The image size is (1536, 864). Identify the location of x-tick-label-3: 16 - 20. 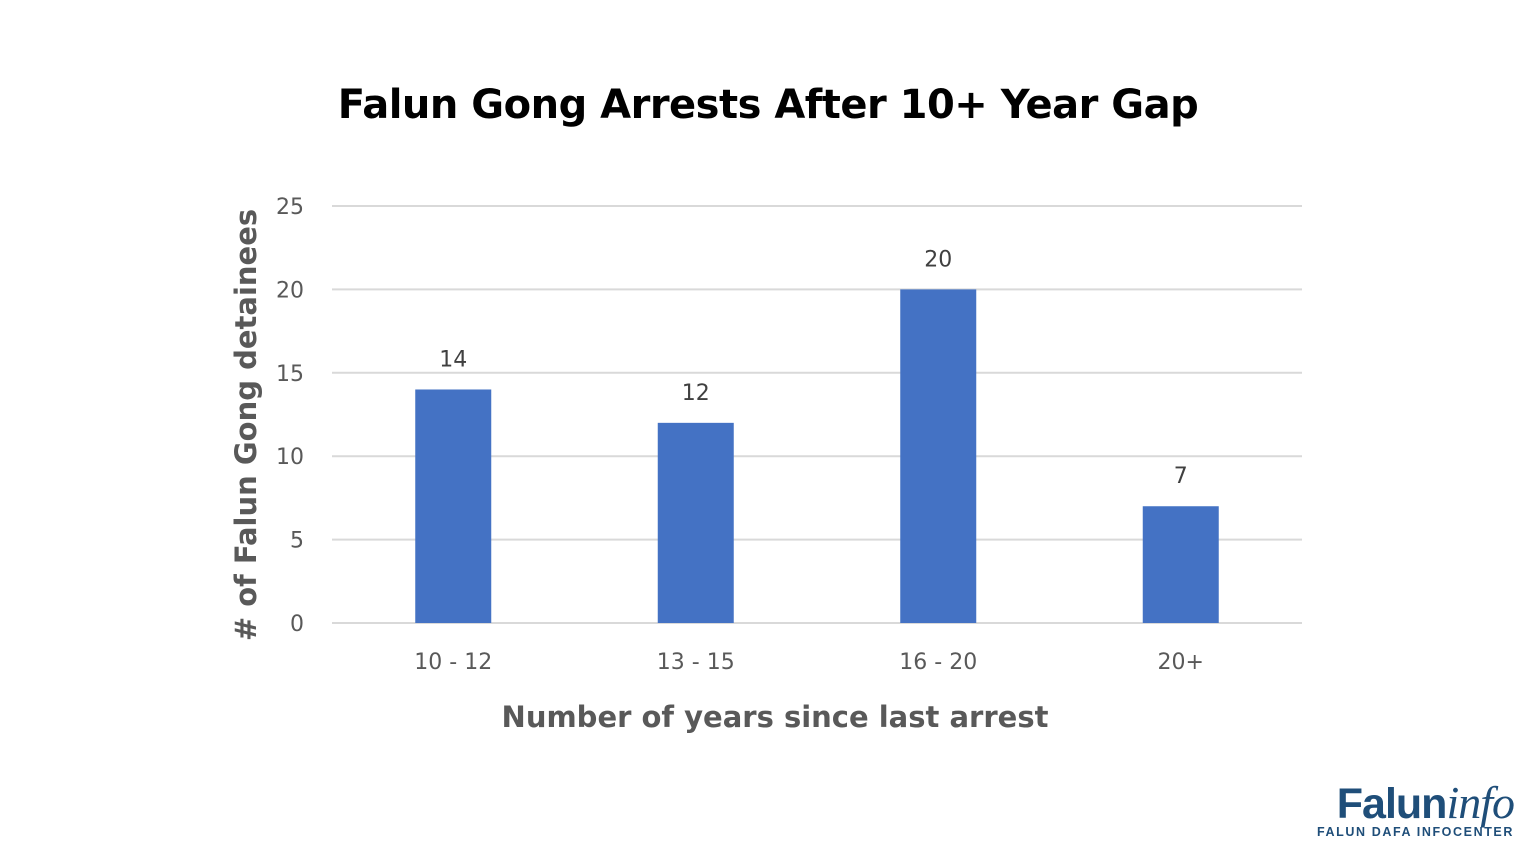
(938, 662).